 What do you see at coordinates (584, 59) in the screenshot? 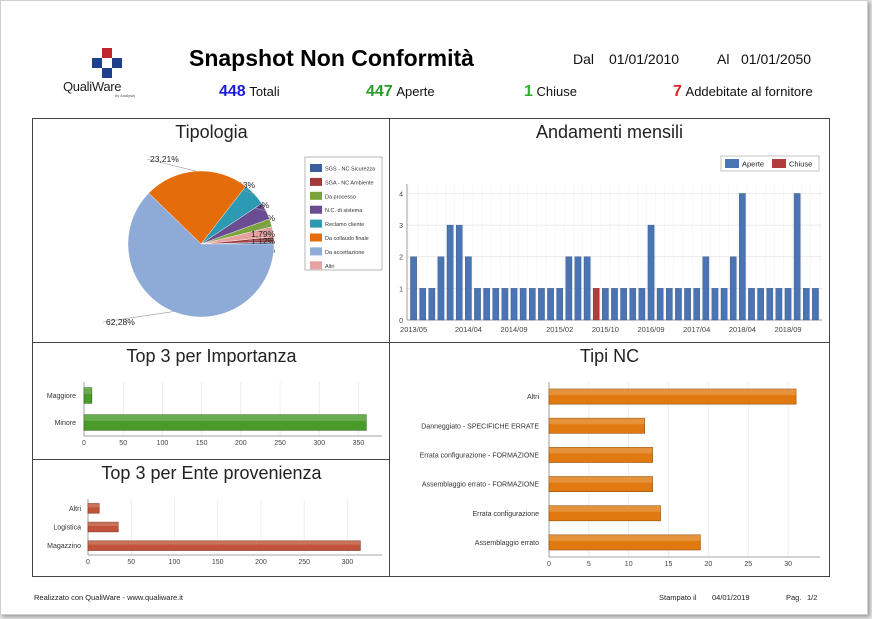
I see `date-from-label: Dal` at bounding box center [584, 59].